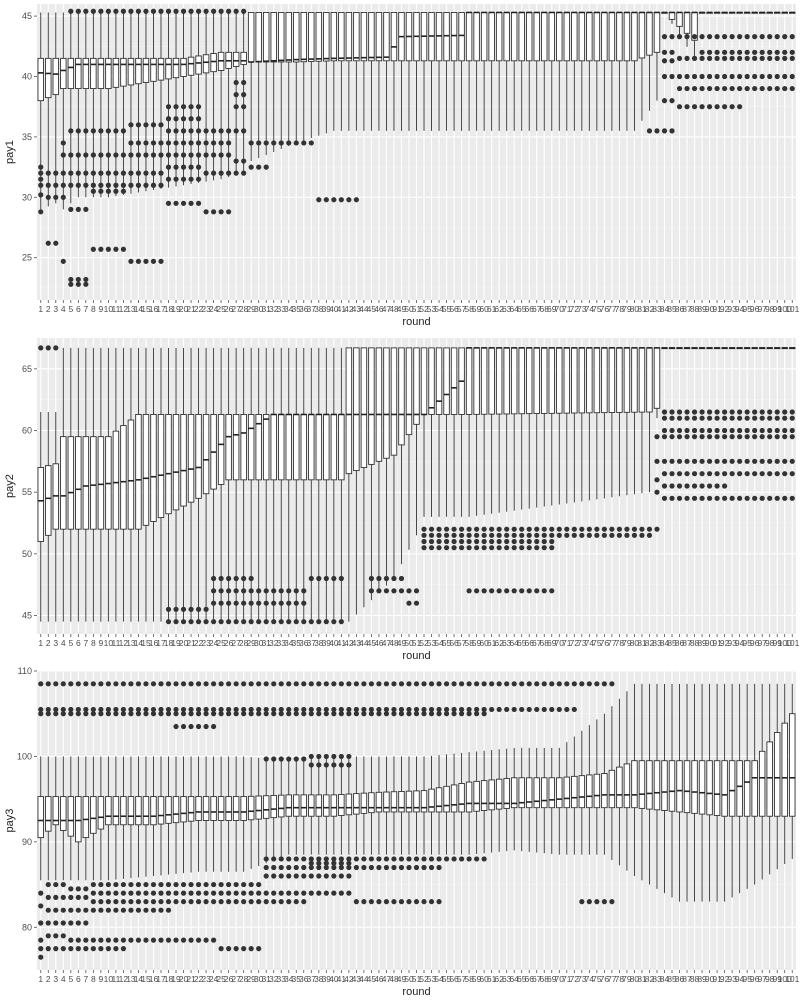 This screenshot has height=1000, width=800. What do you see at coordinates (702, 979) in the screenshot?
I see `x-tick-label: 89` at bounding box center [702, 979].